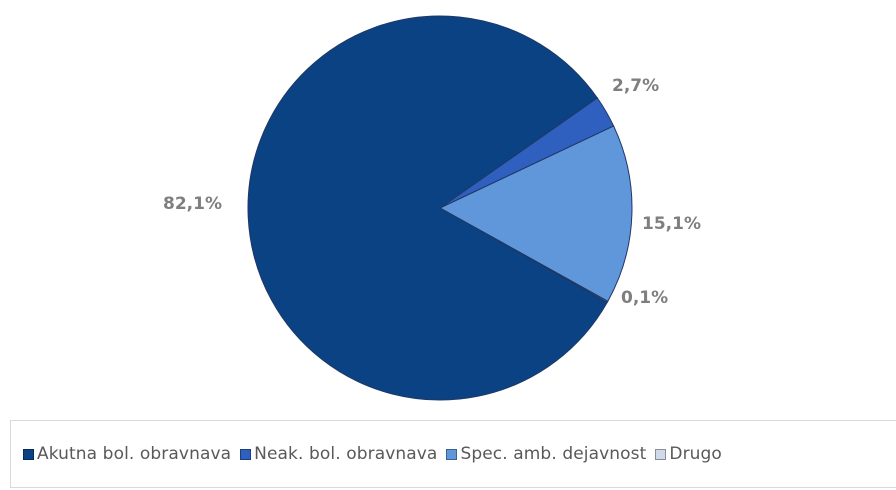  Describe the element at coordinates (553, 454) in the screenshot. I see `legend-label: Spec. amb. dejavnost` at that location.